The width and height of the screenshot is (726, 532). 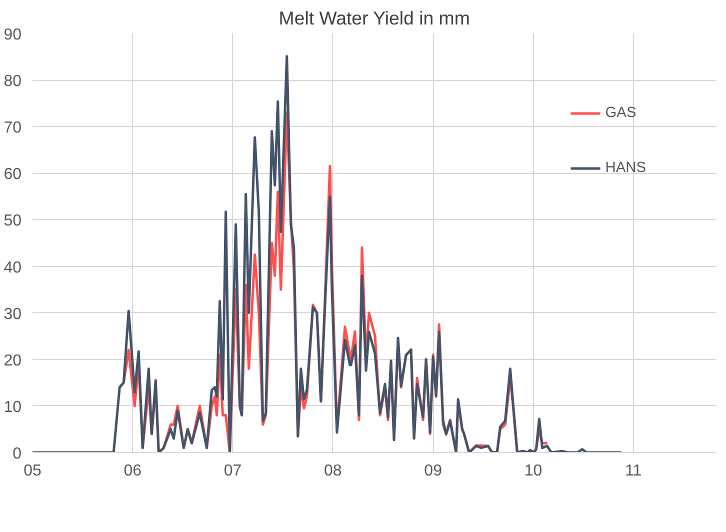 I want to click on y-tick-label: 30, so click(x=13, y=314).